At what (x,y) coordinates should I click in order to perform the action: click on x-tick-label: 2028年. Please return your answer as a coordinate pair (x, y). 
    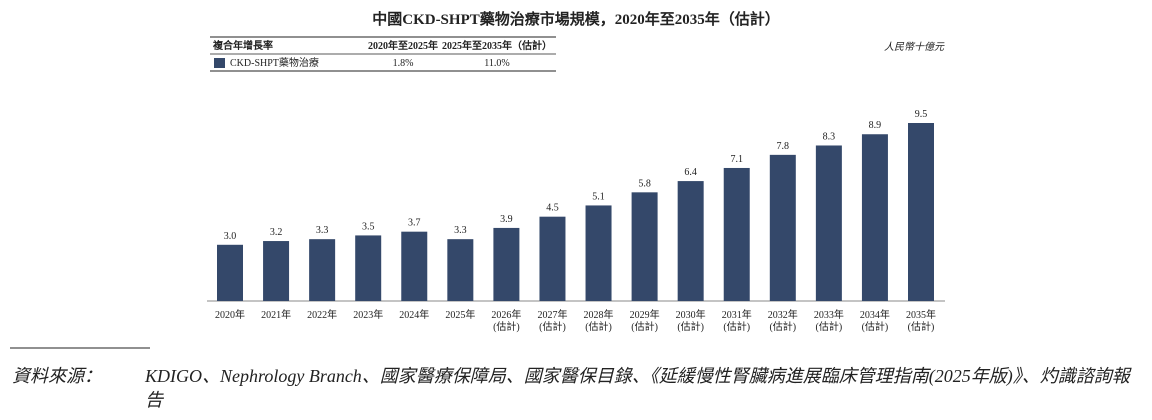
    Looking at the image, I should click on (599, 314).